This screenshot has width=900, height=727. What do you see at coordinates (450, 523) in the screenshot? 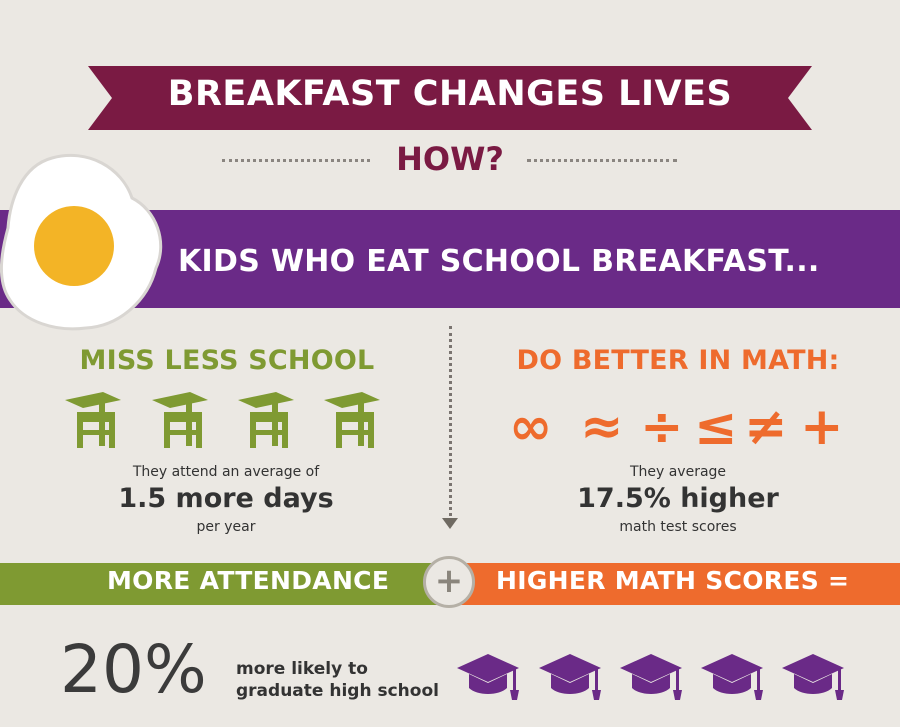
I see `arrow-down-icon` at bounding box center [450, 523].